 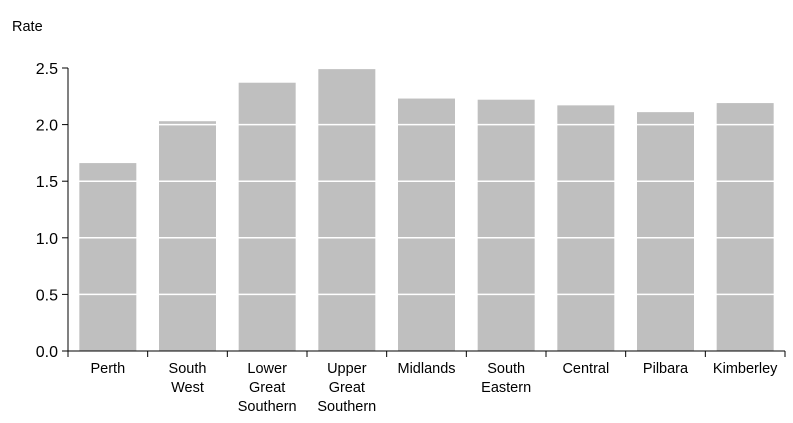 What do you see at coordinates (506, 378) in the screenshot?
I see `x-category-label-6: South Eastern` at bounding box center [506, 378].